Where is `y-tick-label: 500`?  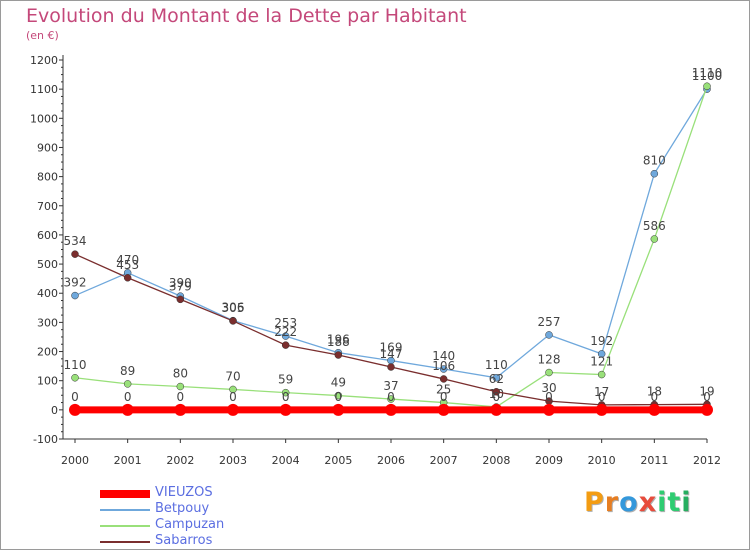
y-tick-label: 500 is located at coordinates (47, 264).